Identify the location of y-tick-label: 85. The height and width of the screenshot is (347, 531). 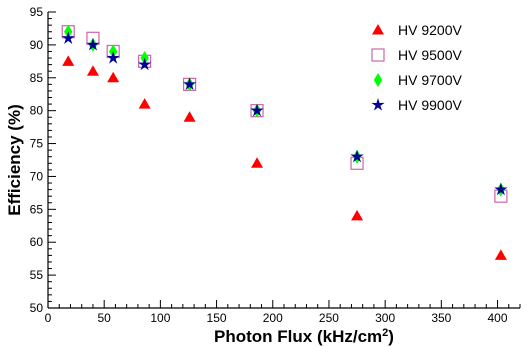
(37, 78).